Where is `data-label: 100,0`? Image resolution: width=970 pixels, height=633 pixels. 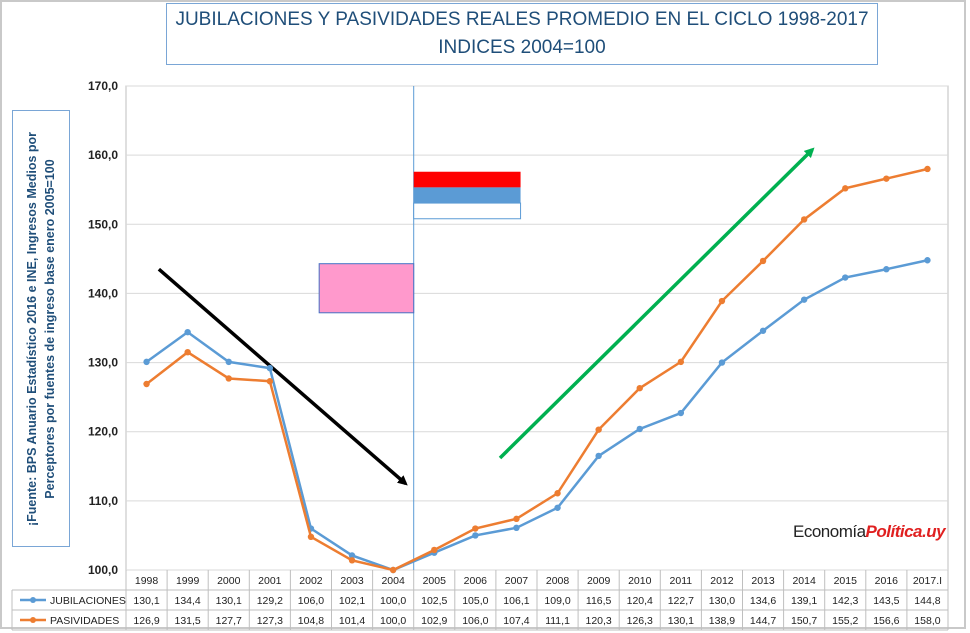 data-label: 100,0 is located at coordinates (393, 601).